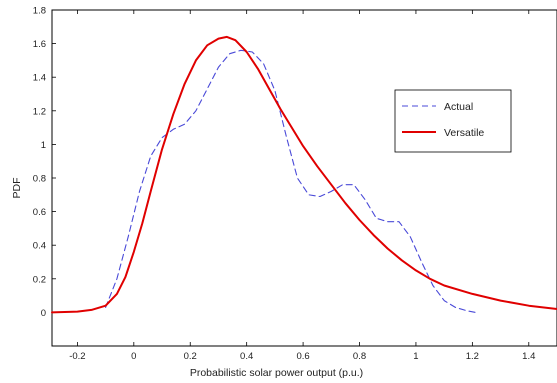  I want to click on x-tick-label: 1.4, so click(528, 356).